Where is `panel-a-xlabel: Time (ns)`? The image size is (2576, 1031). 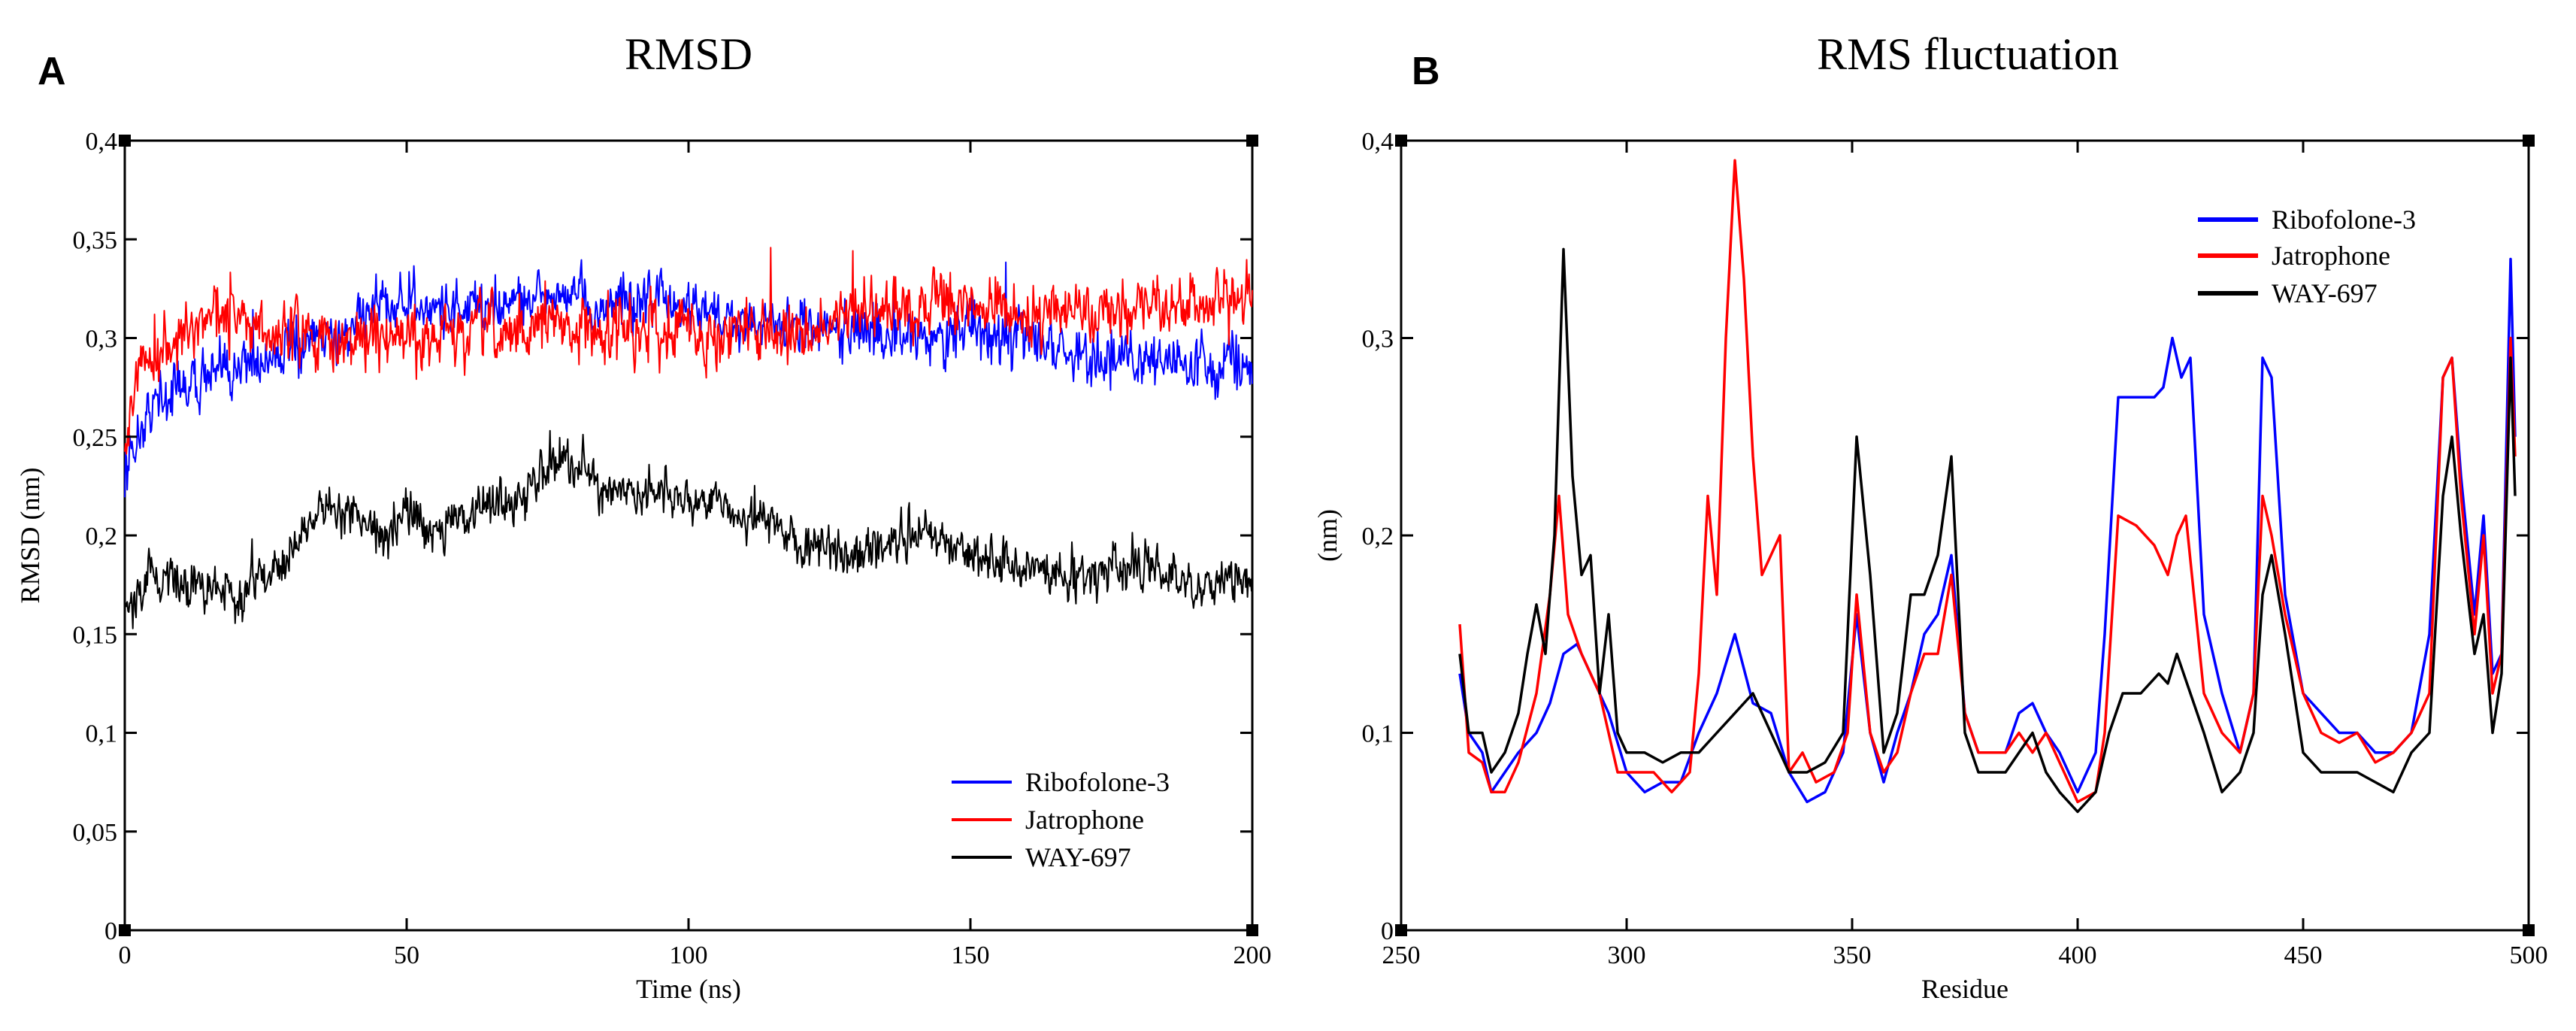 panel-a-xlabel: Time (ns) is located at coordinates (688, 989).